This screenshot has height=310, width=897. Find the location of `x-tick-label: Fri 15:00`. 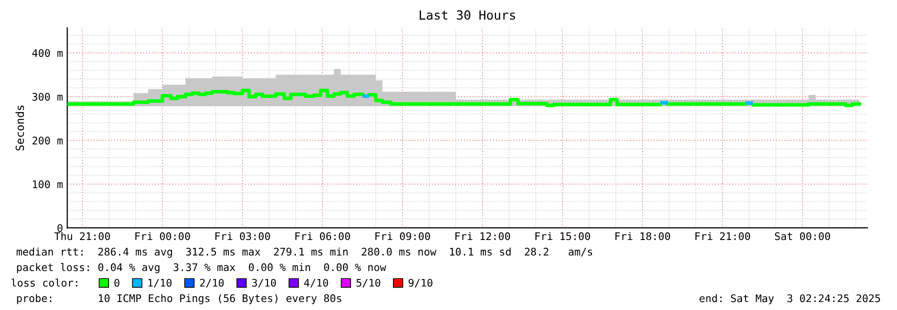

x-tick-label: Fri 15:00 is located at coordinates (562, 236).